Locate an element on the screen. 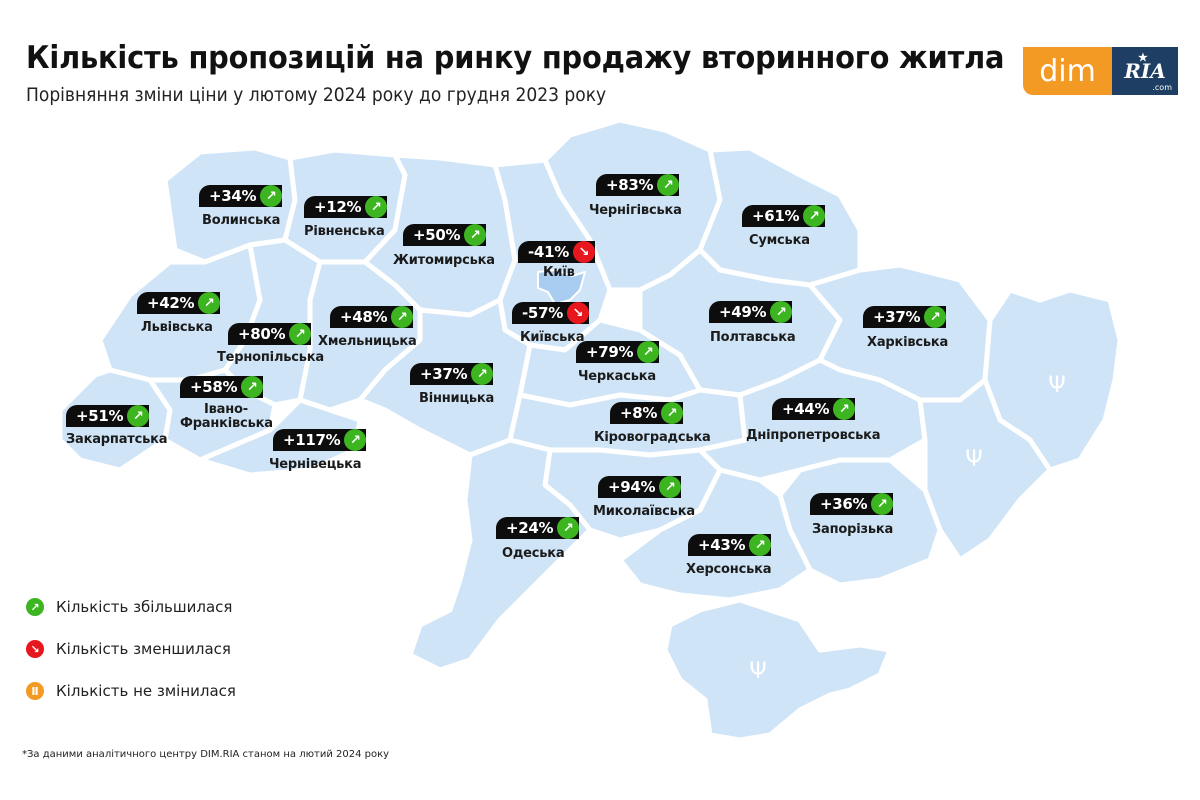 The image size is (1200, 800). badge-ivano-frankivsk: +58% ↗ is located at coordinates (222, 387).